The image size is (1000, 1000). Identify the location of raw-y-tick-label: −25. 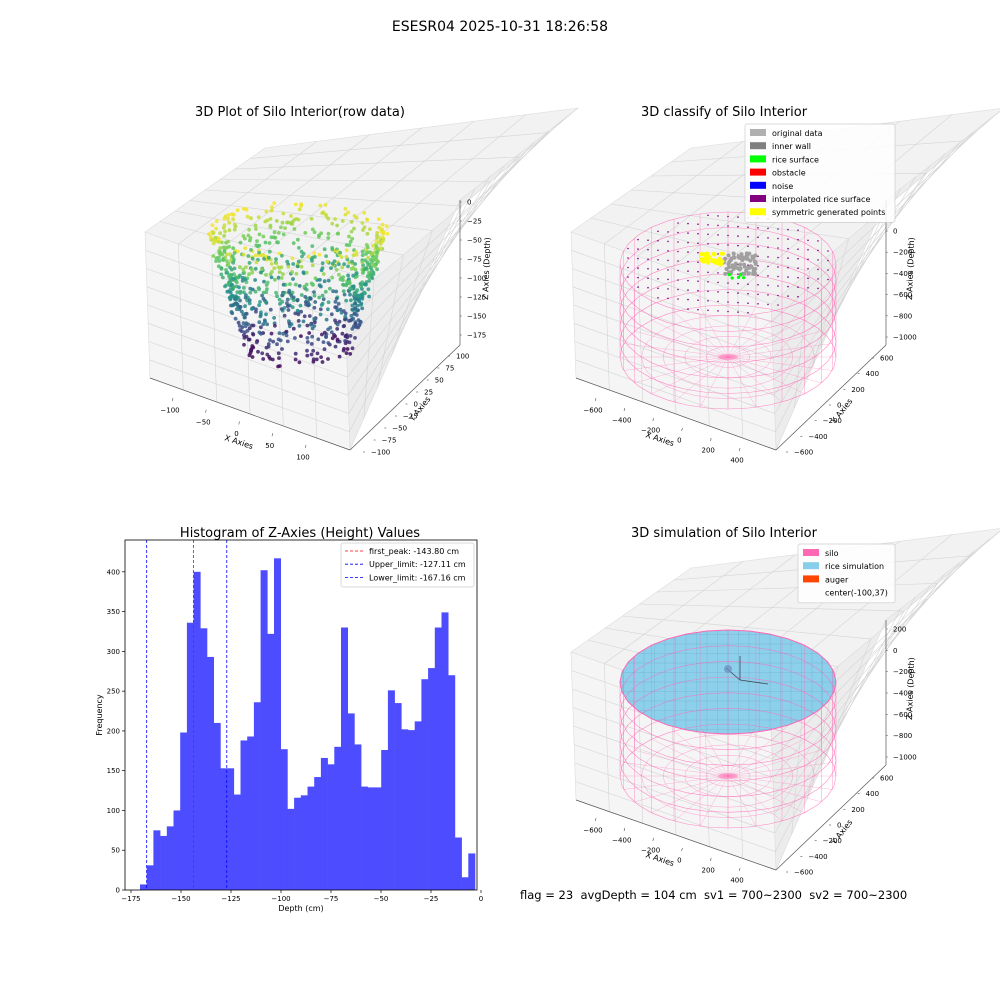
(410, 417).